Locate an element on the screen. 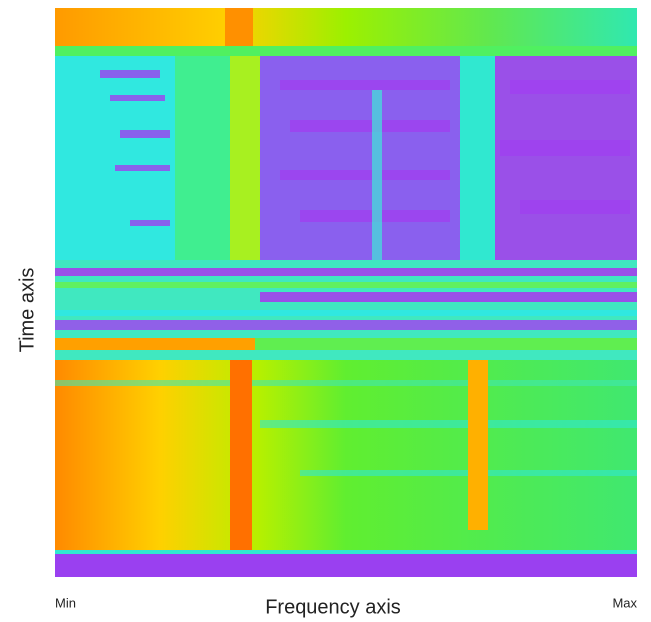  x-axis-label: Frequency axis is located at coordinates (333, 607).